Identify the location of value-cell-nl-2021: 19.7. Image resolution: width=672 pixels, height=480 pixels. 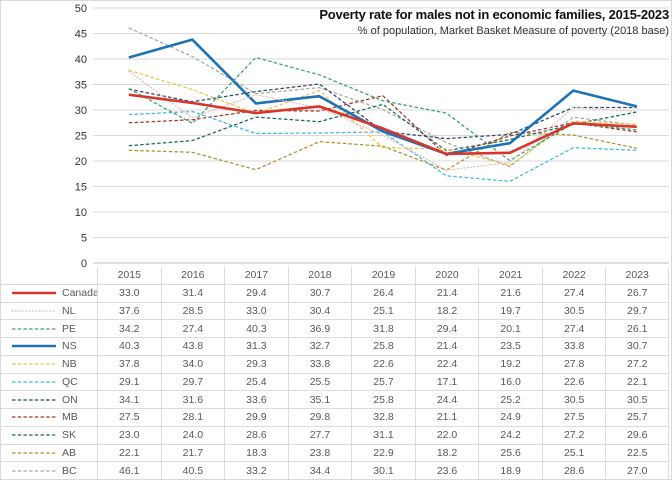
(510, 311).